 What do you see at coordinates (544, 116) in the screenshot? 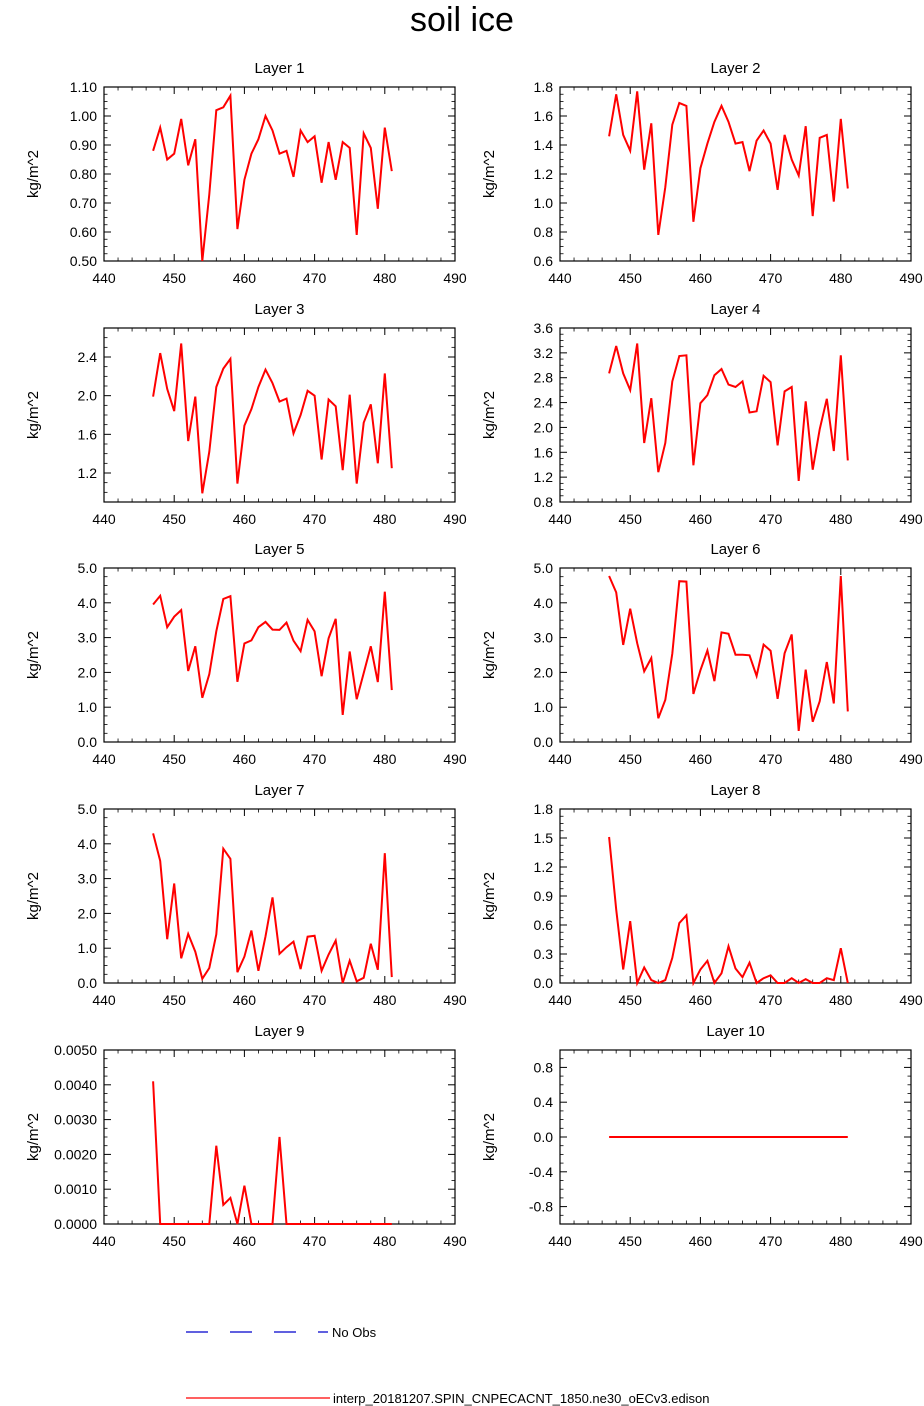
I see `layer2-ytick-label: 1.6` at bounding box center [544, 116].